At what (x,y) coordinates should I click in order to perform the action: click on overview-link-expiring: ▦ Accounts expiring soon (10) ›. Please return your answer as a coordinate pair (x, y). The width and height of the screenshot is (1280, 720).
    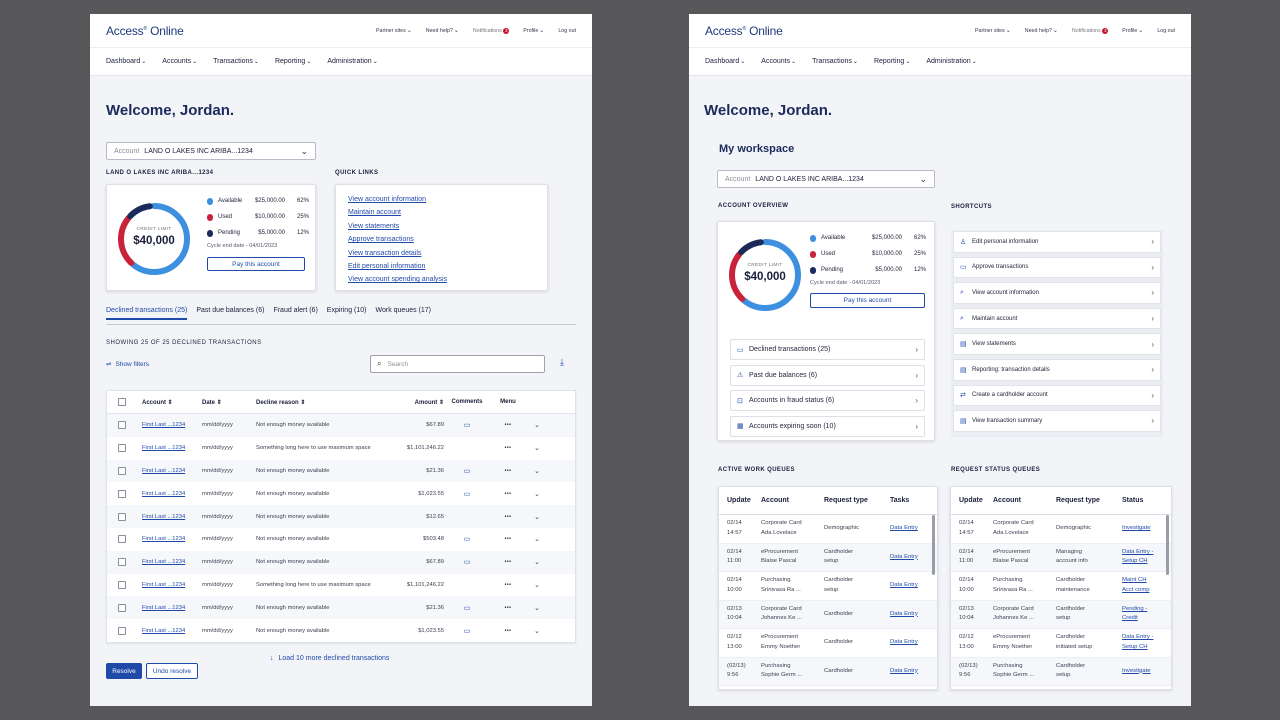
    Looking at the image, I should click on (827, 426).